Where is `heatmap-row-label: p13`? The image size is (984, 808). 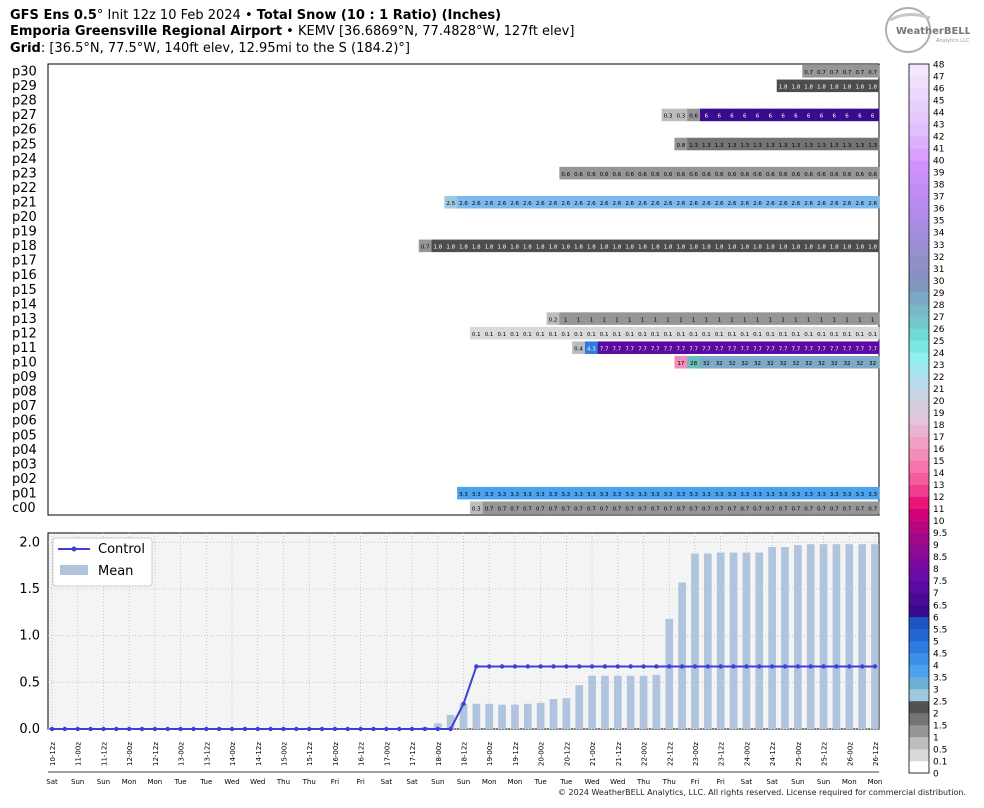
heatmap-row-label: p13 is located at coordinates (24, 319).